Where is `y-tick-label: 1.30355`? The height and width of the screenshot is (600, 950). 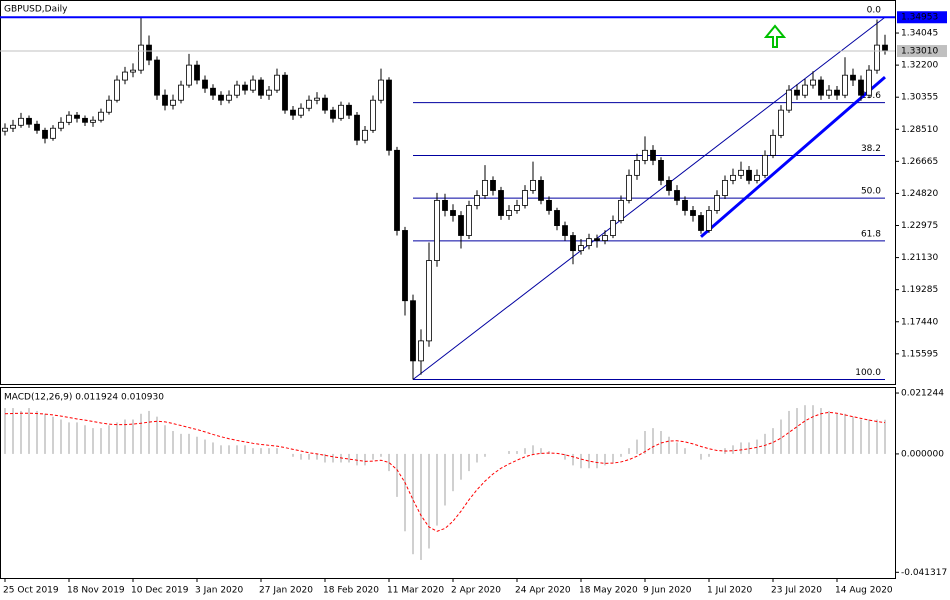
y-tick-label: 1.30355 is located at coordinates (919, 98).